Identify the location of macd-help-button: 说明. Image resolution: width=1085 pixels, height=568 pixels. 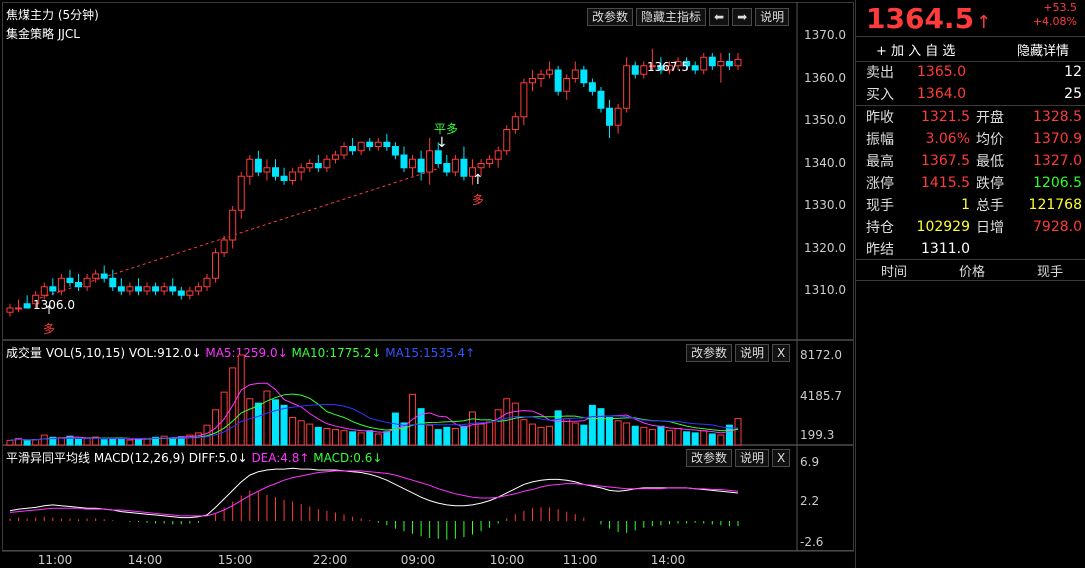
(752, 458).